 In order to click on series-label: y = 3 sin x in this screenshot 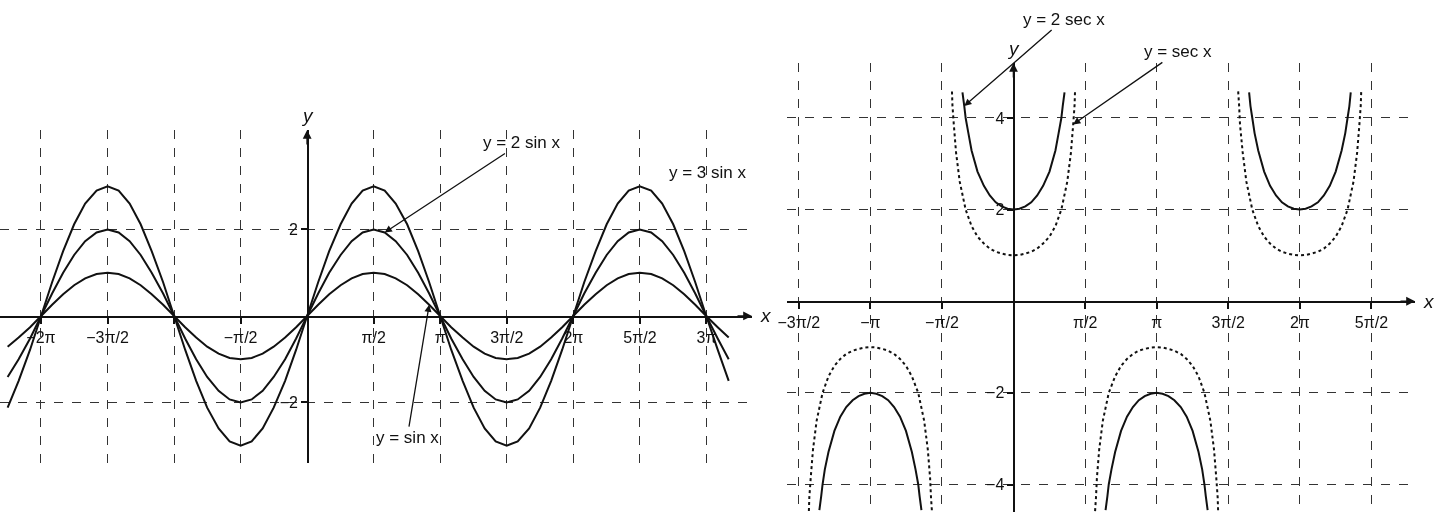, I will do `click(708, 172)`.